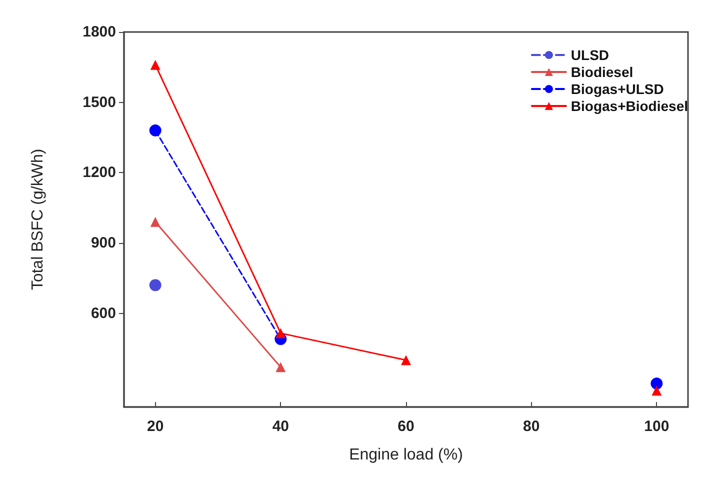 The width and height of the screenshot is (707, 486). I want to click on x-tick-label: 80, so click(531, 426).